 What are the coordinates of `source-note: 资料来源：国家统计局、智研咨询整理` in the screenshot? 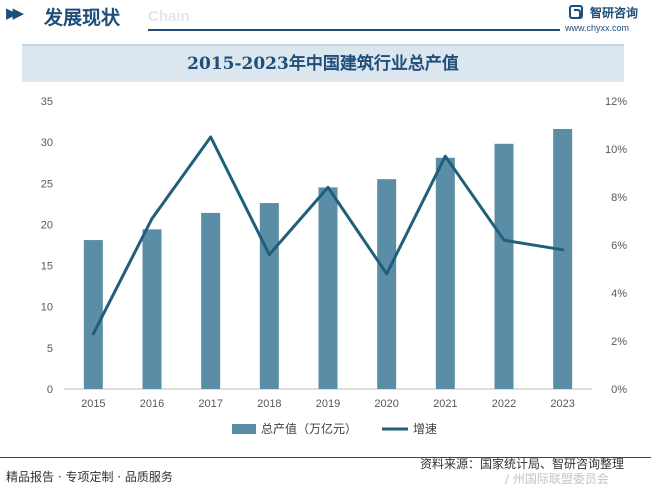 It's located at (522, 464).